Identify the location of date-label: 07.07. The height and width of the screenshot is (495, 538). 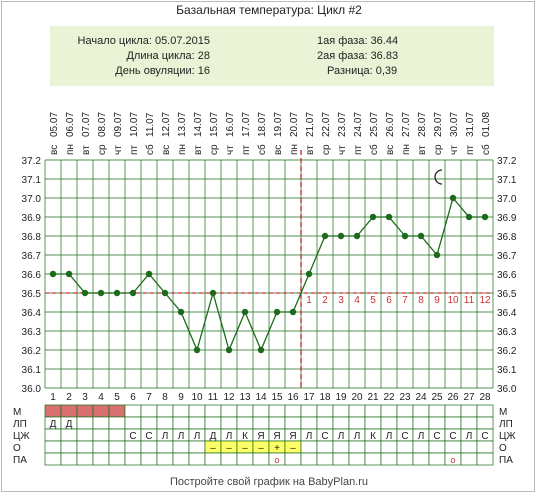
(86, 124).